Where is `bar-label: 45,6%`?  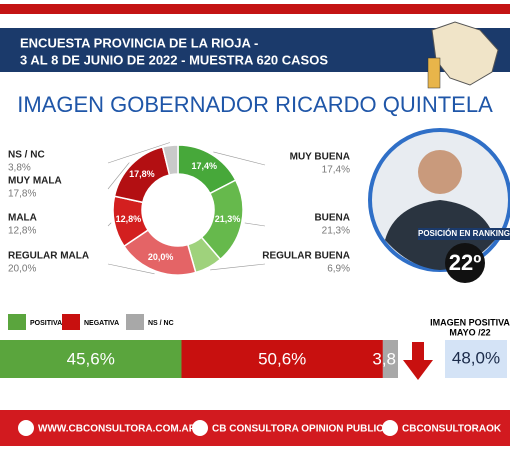 bar-label: 45,6% is located at coordinates (91, 358).